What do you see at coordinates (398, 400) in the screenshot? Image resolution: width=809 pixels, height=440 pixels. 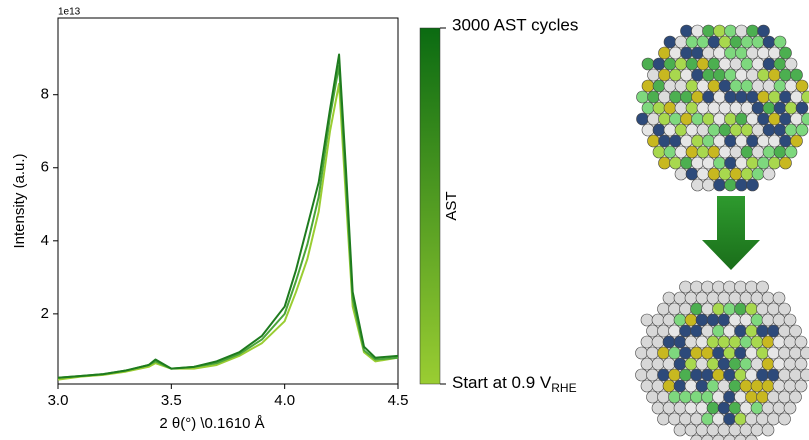 I see `x-tick-label: 4.5` at bounding box center [398, 400].